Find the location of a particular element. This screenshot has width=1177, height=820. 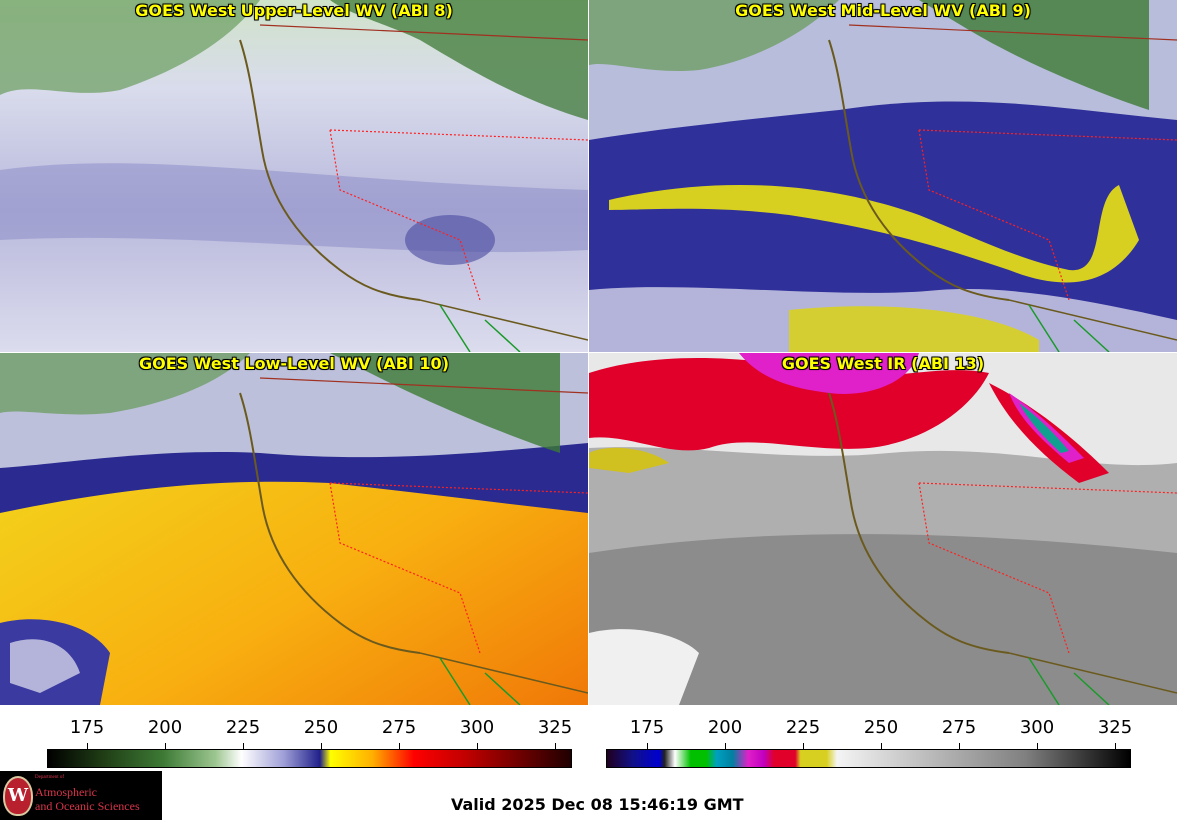

wv-tick-label: 200 is located at coordinates (165, 727).